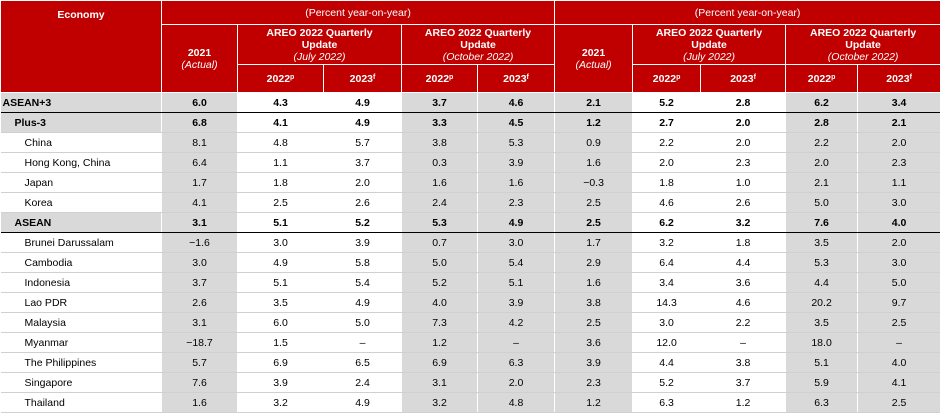 The width and height of the screenshot is (940, 413). Describe the element at coordinates (199, 53) in the screenshot. I see `y2021-label: 2021` at that location.